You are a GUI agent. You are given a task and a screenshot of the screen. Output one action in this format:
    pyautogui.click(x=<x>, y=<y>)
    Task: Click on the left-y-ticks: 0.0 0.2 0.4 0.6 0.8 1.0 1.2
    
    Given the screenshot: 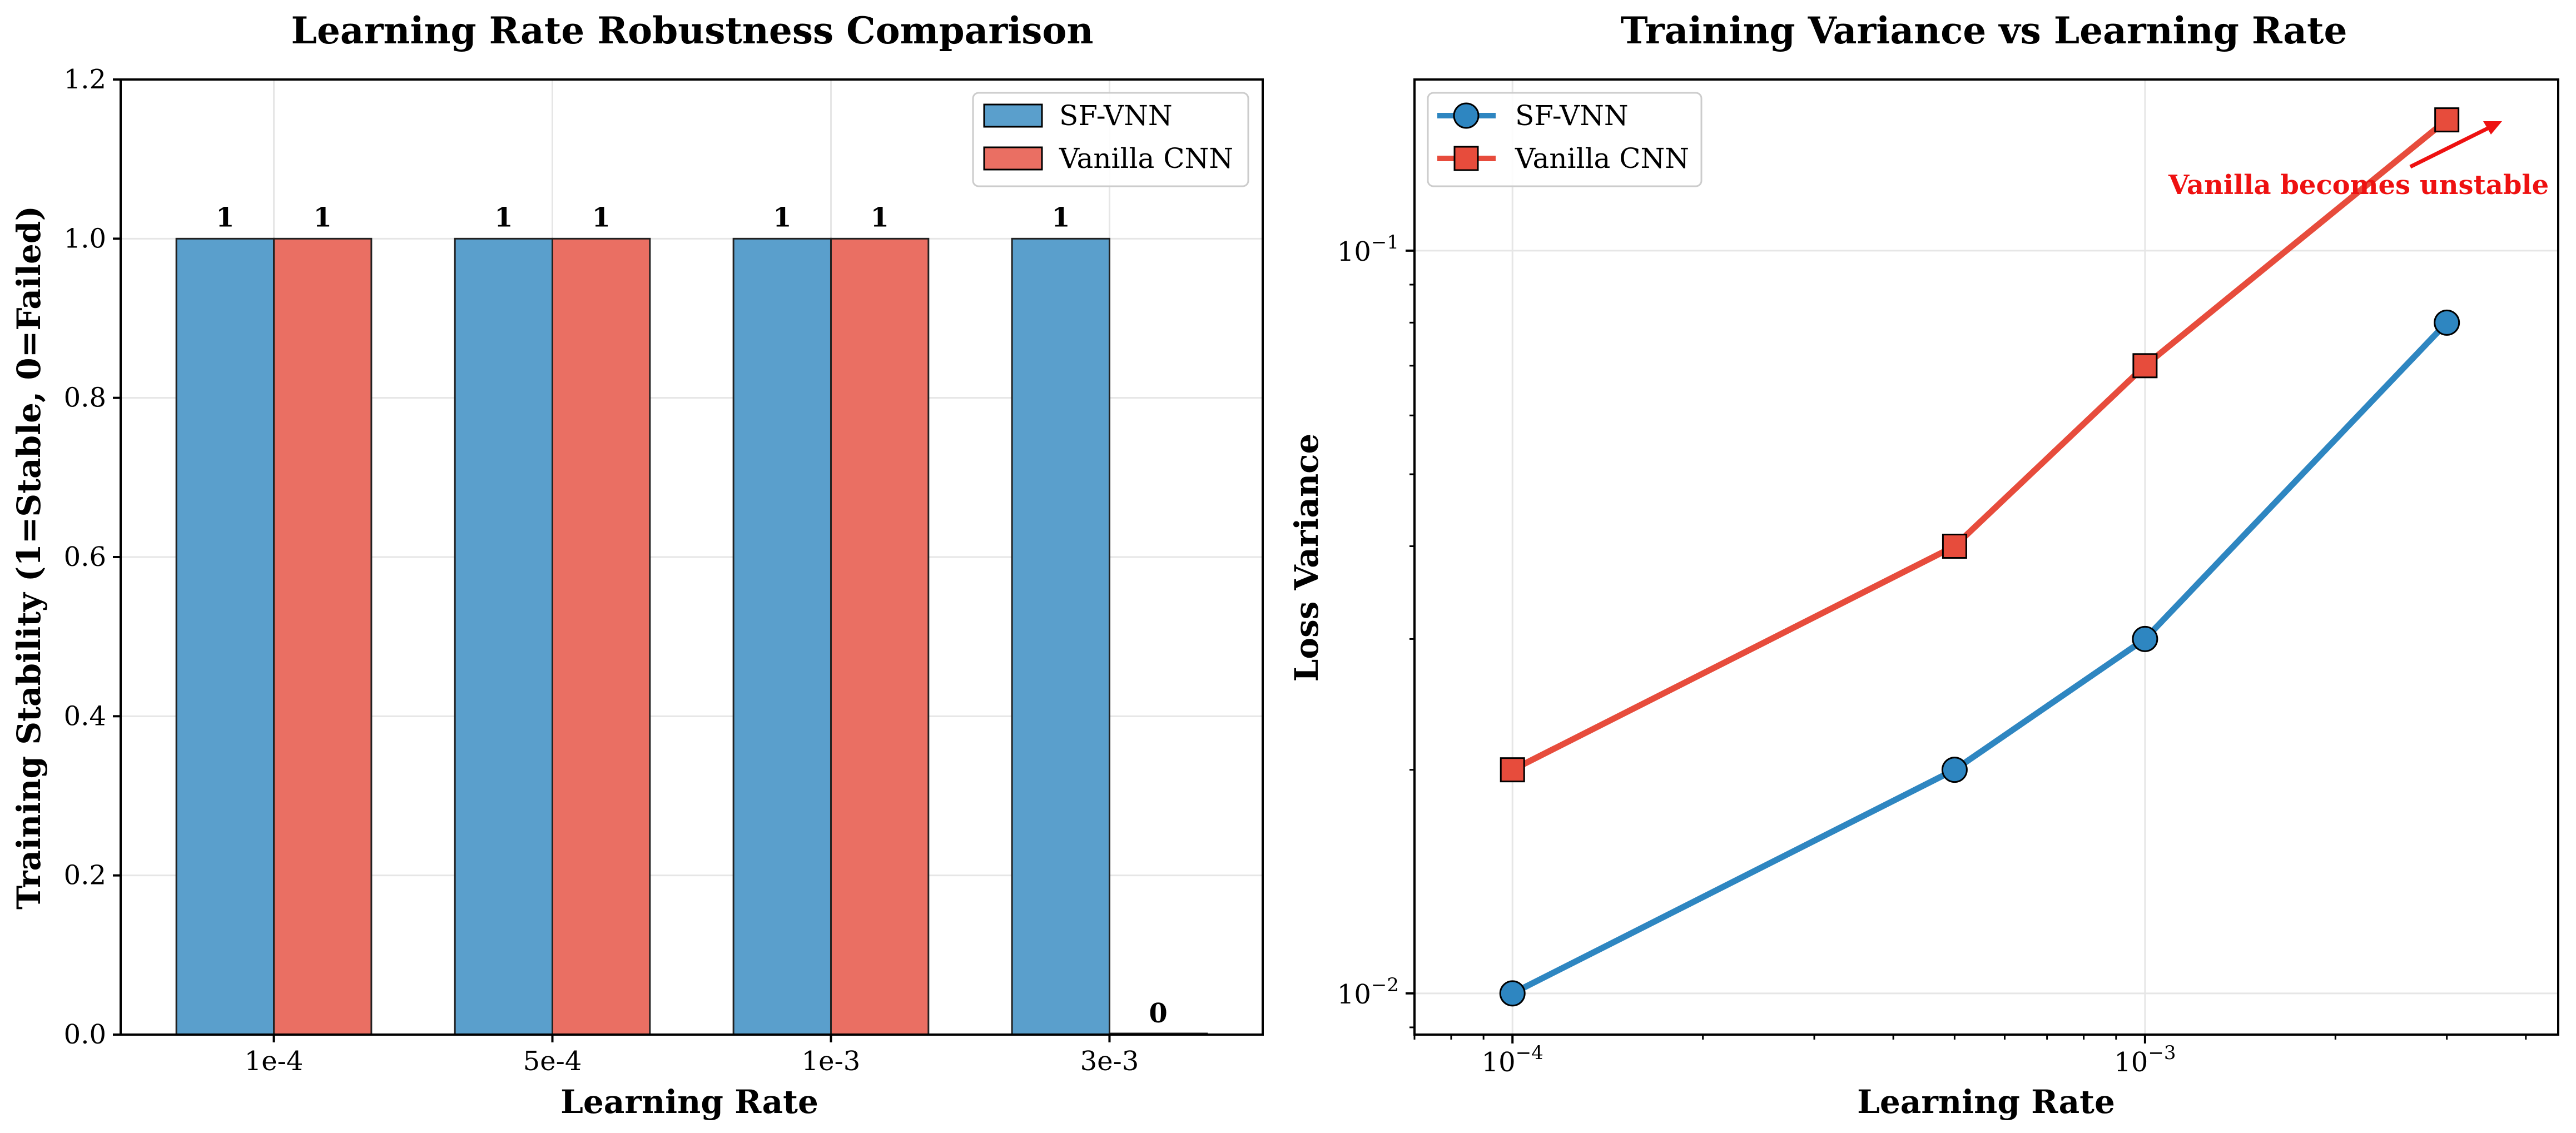 What is the action you would take?
    pyautogui.click(x=92, y=557)
    